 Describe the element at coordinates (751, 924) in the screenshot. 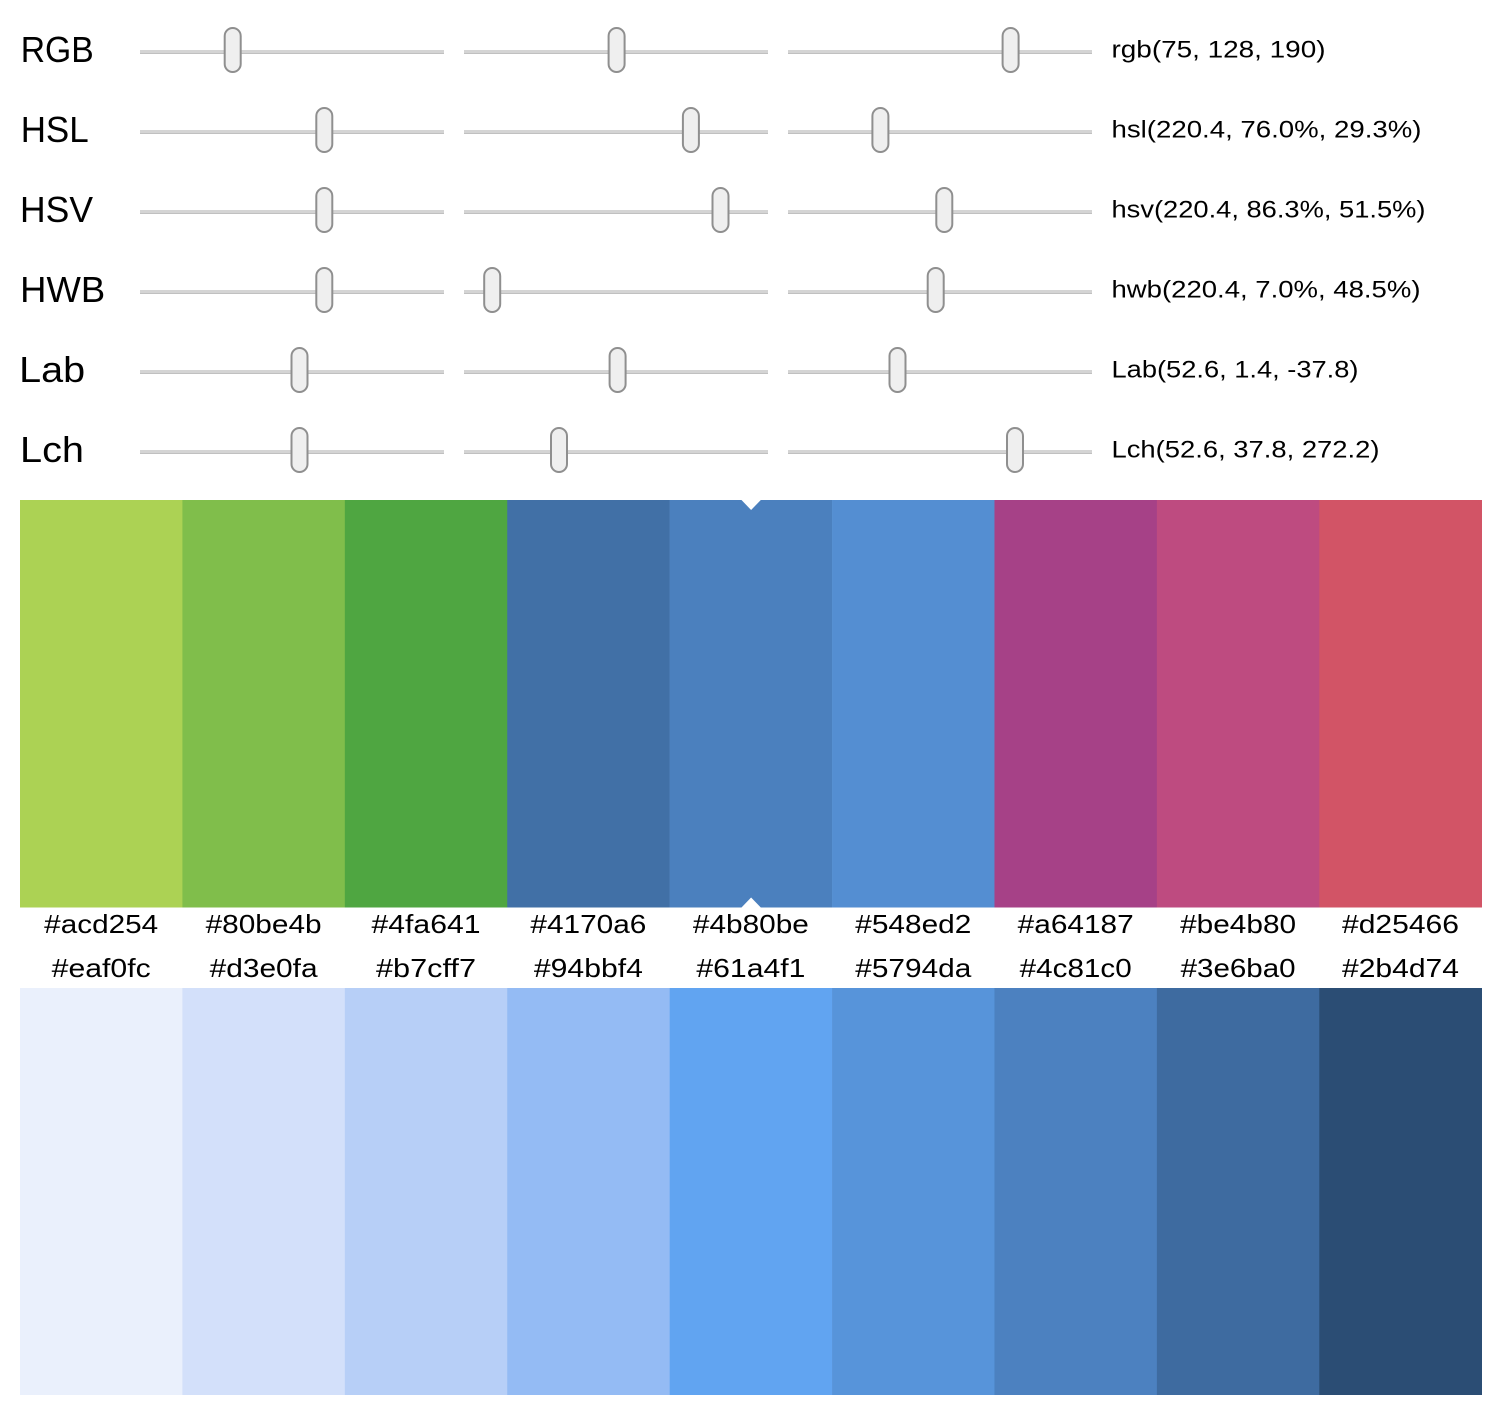

I see `svg-text: #4b80be` at that location.